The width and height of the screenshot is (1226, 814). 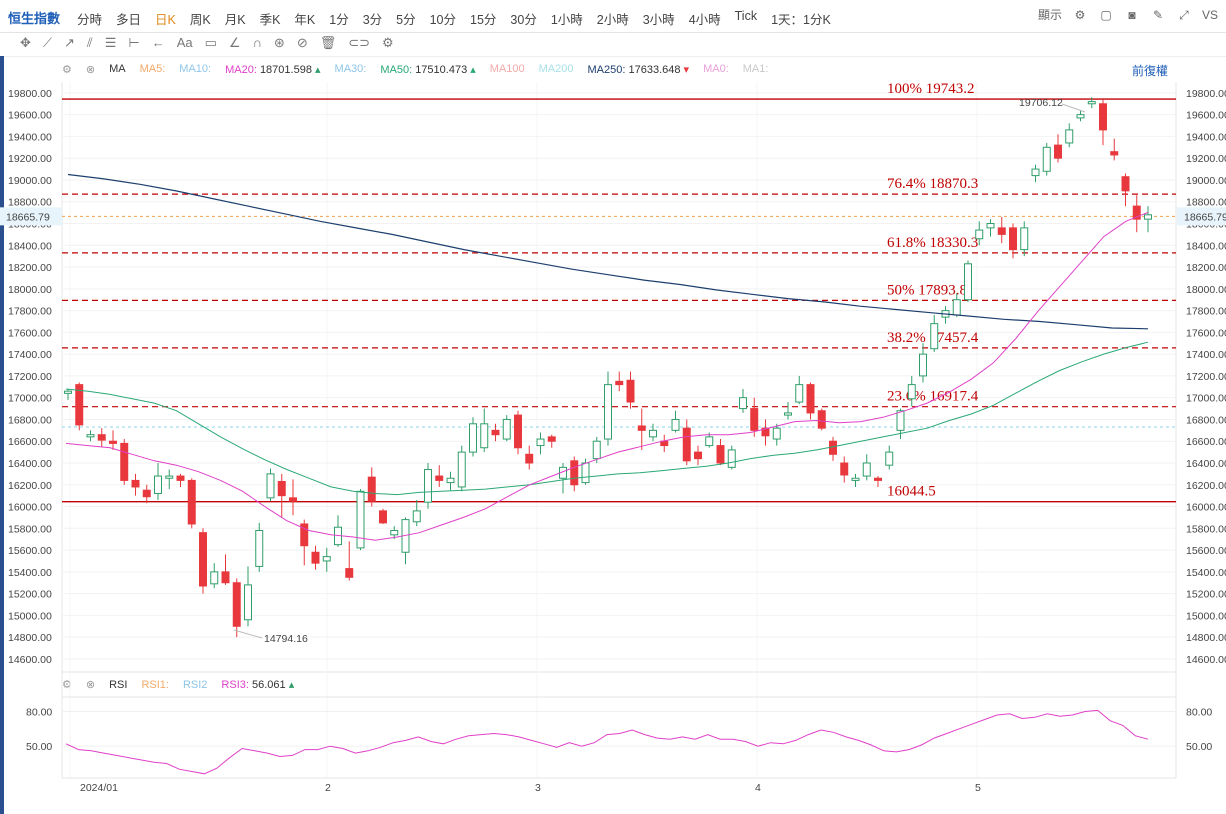 What do you see at coordinates (1206, 312) in the screenshot?
I see `y-tick-label-right: 17800.00` at bounding box center [1206, 312].